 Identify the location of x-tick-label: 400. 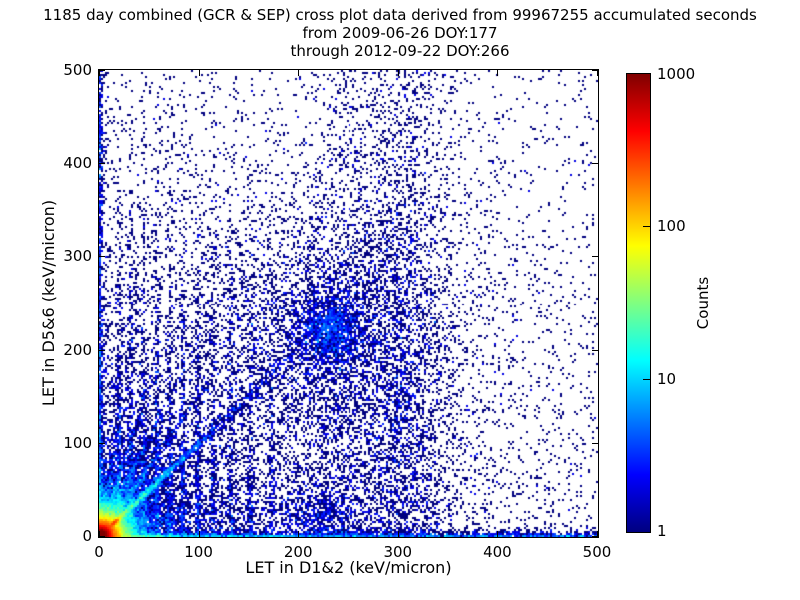
(497, 552).